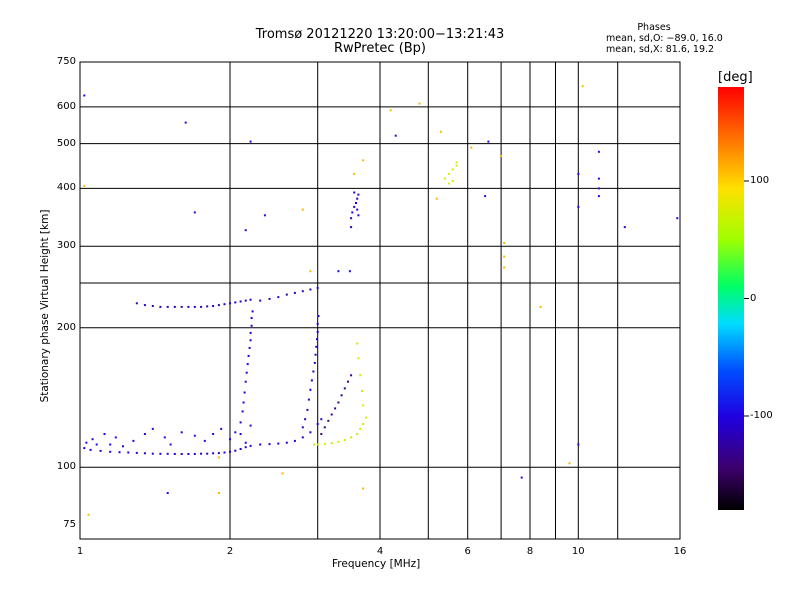 The width and height of the screenshot is (800, 600). What do you see at coordinates (376, 564) in the screenshot?
I see `x-axis-label: Frequency [MHz]` at bounding box center [376, 564].